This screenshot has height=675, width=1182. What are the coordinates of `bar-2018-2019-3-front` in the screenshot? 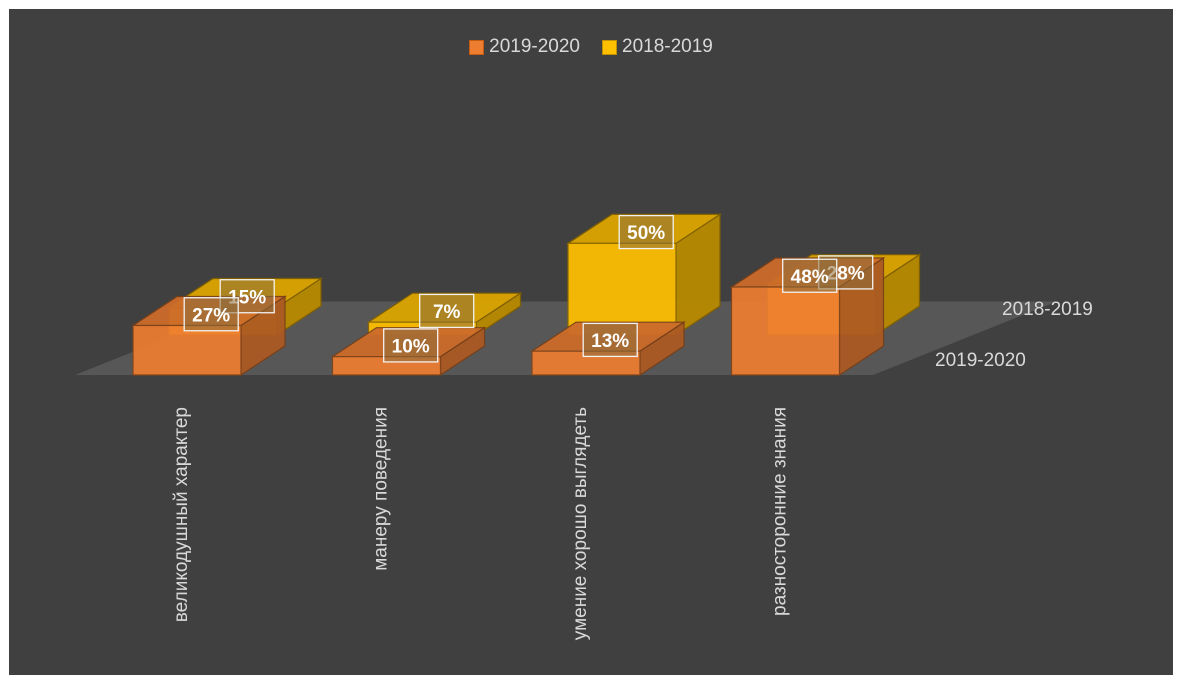 It's located at (622, 289).